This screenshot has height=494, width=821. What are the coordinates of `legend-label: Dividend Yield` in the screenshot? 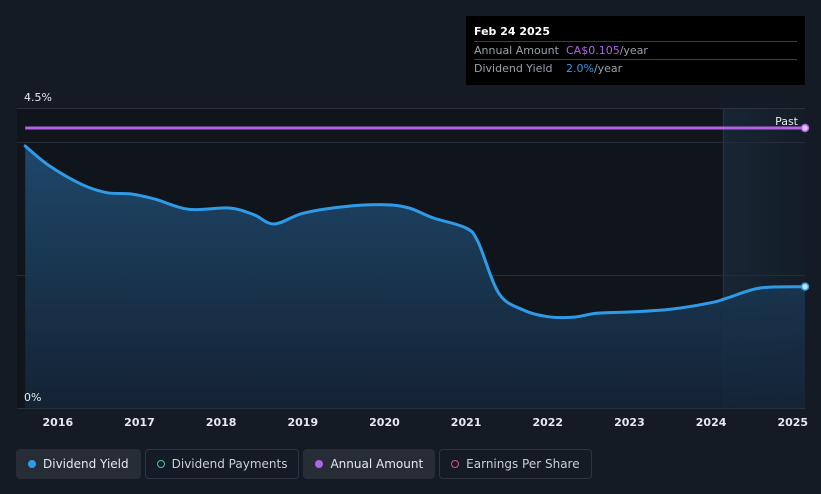 It's located at (86, 464).